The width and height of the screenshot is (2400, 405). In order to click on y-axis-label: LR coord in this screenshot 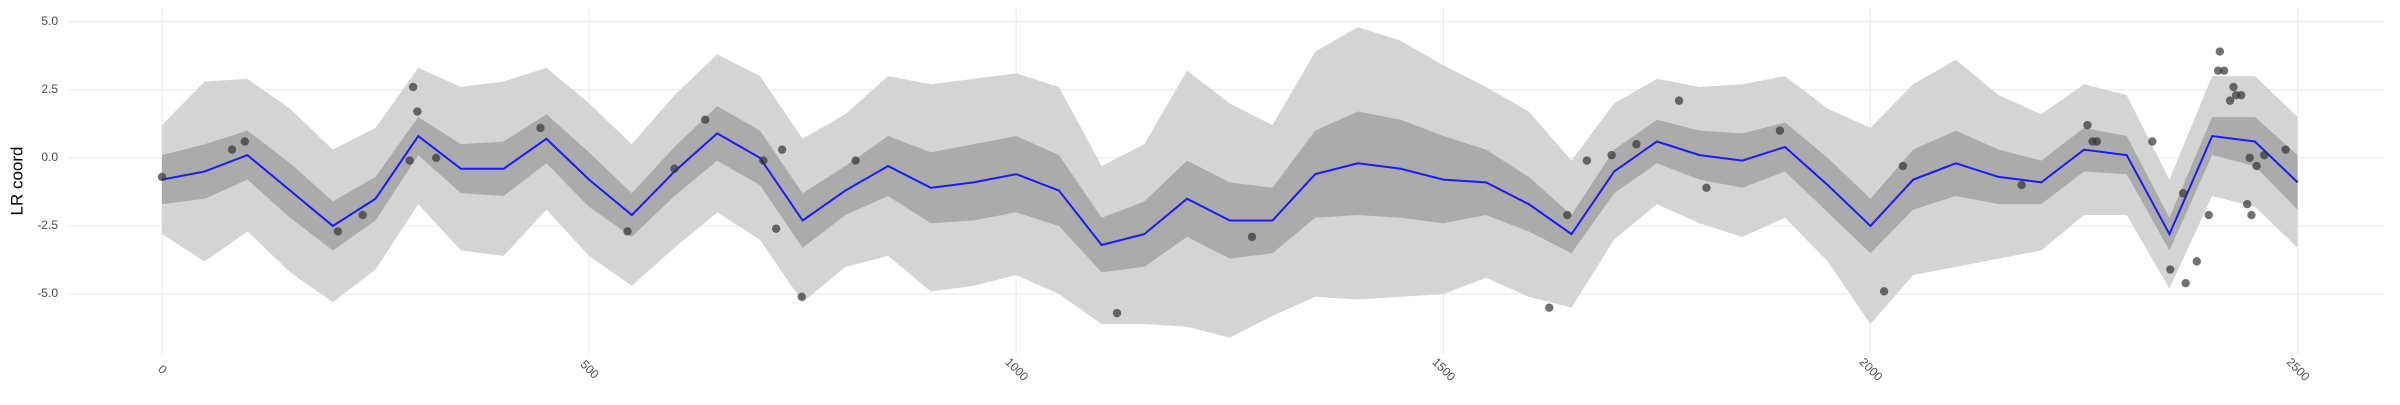, I will do `click(16, 181)`.